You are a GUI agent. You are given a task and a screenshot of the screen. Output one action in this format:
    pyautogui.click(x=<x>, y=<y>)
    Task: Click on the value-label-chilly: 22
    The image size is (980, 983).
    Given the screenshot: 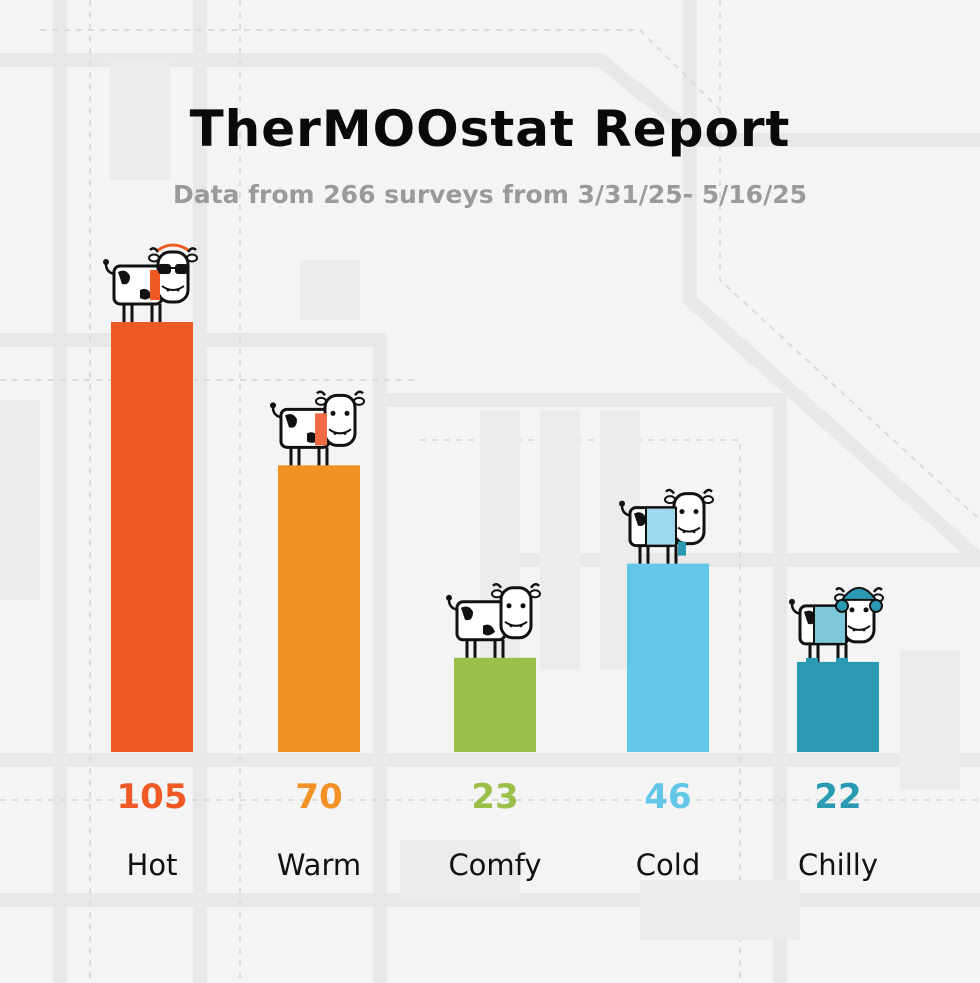 What is the action you would take?
    pyautogui.click(x=837, y=797)
    